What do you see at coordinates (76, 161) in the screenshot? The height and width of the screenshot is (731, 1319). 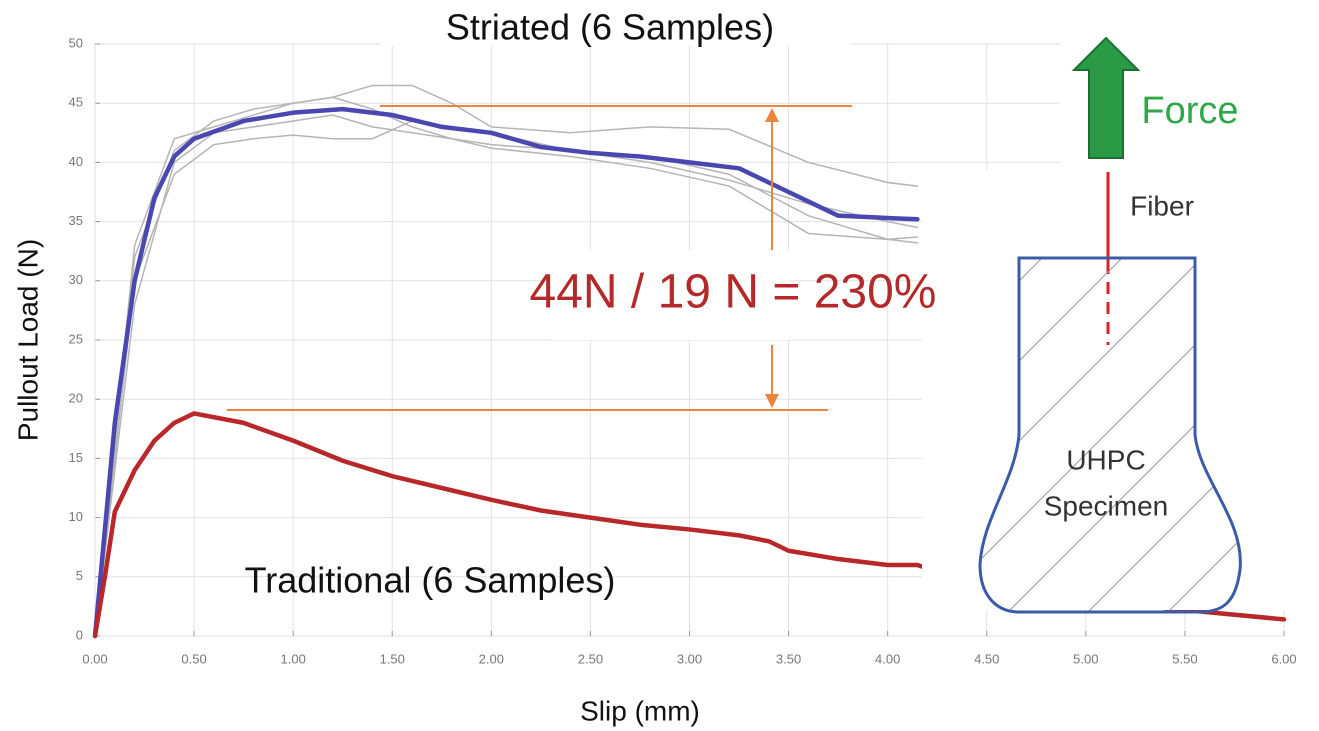 I see `y-tick-label: 40` at bounding box center [76, 161].